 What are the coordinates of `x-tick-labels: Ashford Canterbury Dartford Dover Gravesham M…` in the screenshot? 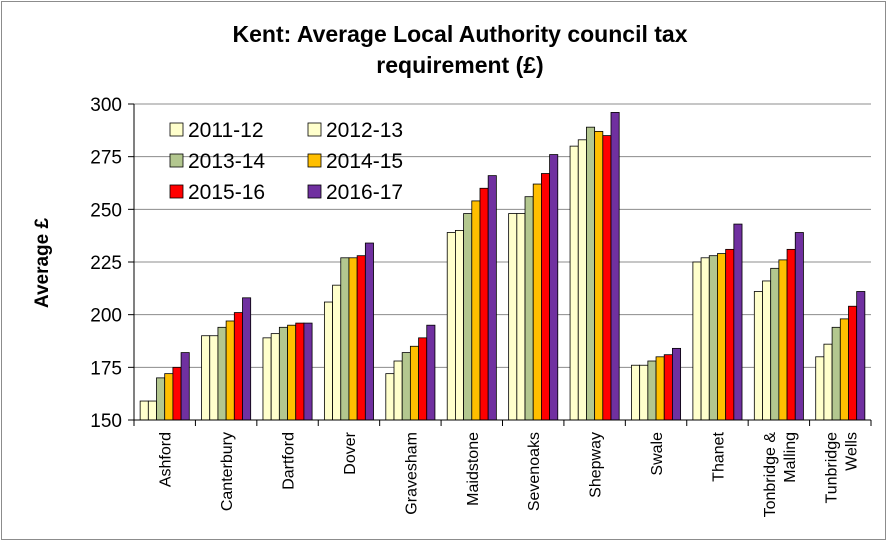 It's located at (509, 474).